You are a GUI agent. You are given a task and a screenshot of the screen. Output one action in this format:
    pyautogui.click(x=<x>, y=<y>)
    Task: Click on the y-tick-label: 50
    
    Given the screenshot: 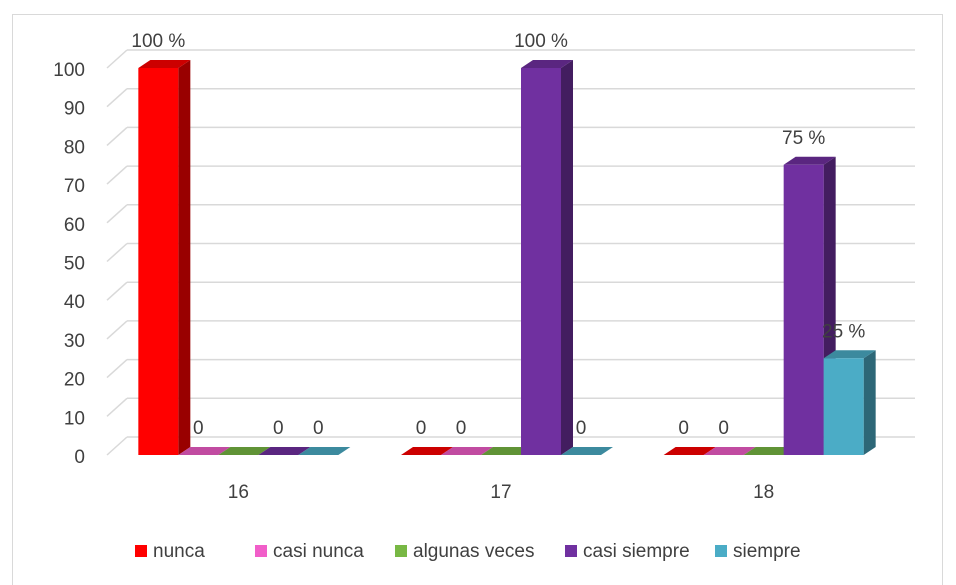 What is the action you would take?
    pyautogui.click(x=74, y=264)
    